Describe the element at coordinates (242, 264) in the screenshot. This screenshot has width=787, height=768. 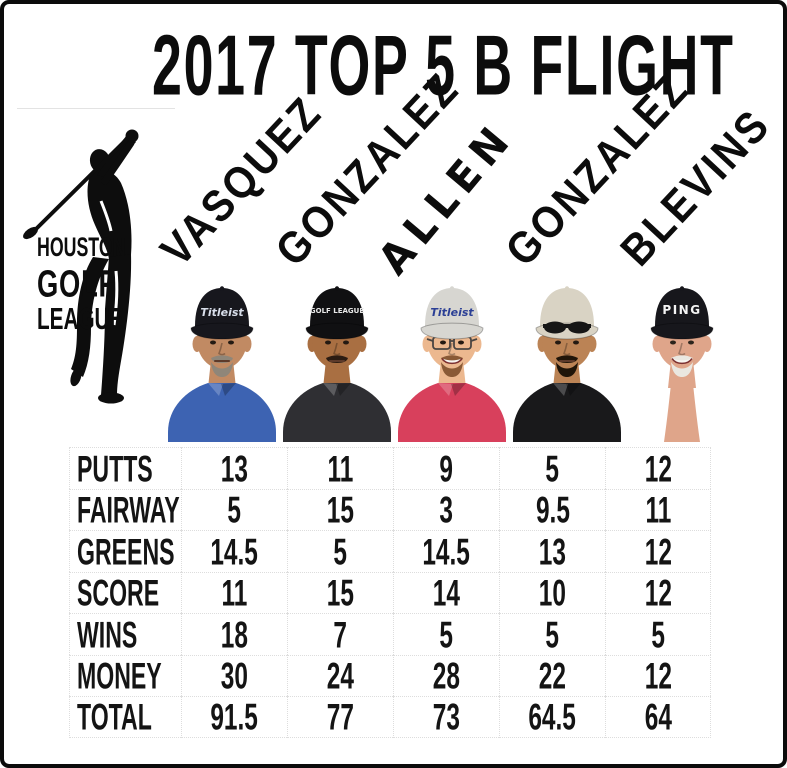
I see `player-column-vasquez: VASQUEZ` at that location.